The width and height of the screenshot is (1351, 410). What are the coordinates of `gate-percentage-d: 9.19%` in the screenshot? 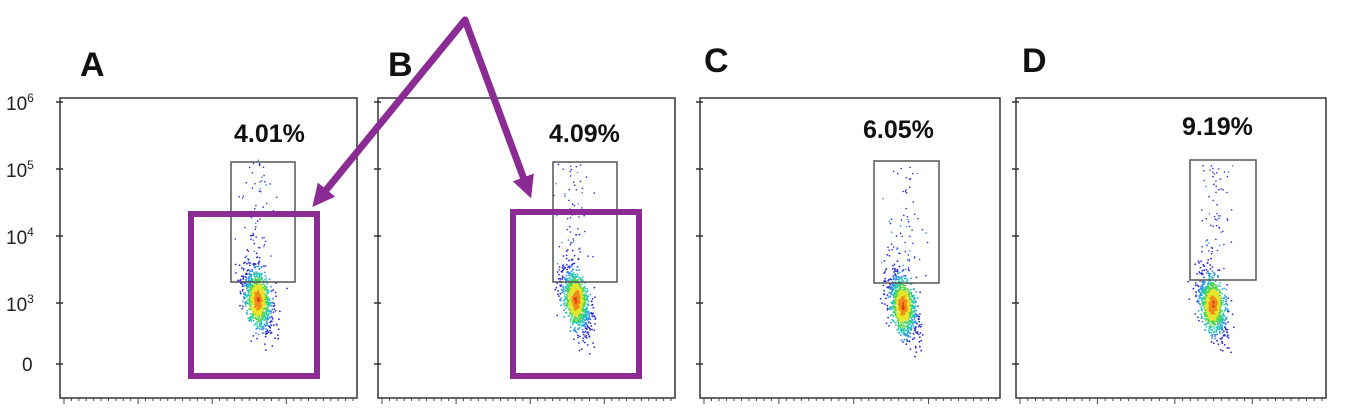 It's located at (1217, 127).